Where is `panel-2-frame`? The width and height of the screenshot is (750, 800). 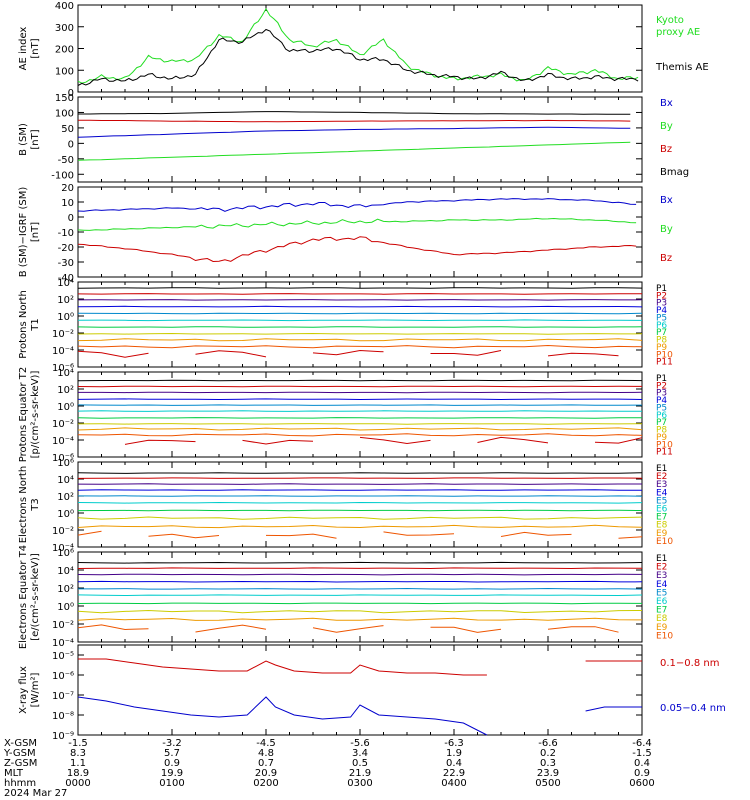 panel-2-frame is located at coordinates (360, 139).